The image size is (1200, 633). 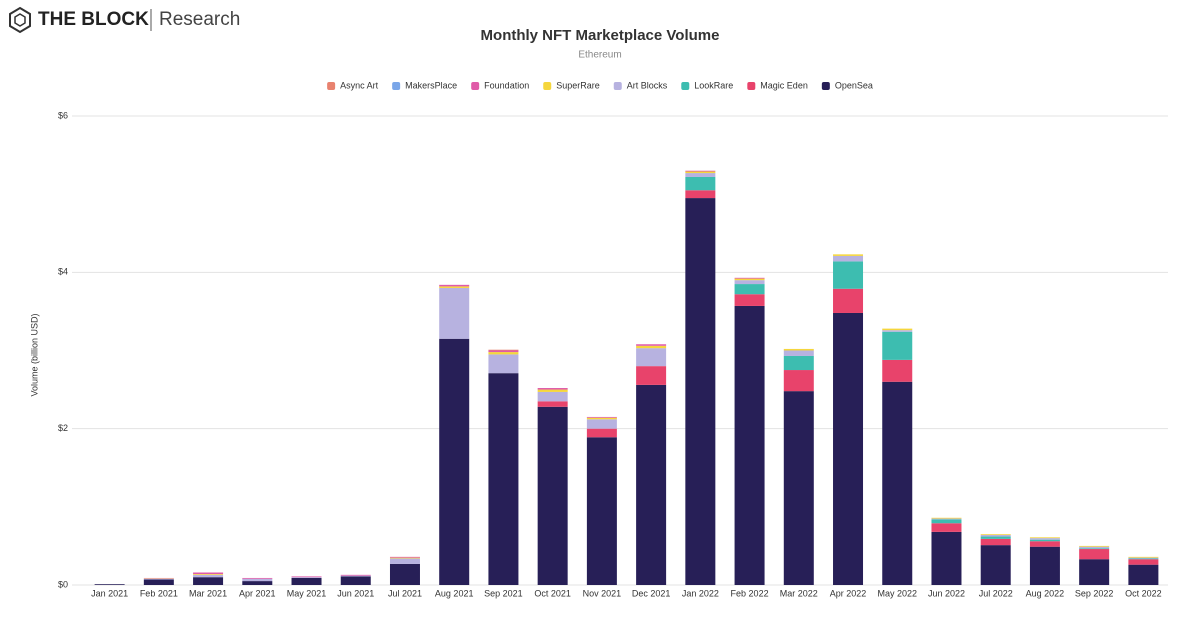 What do you see at coordinates (454, 593) in the screenshot?
I see `x-tick-label: Aug 2021` at bounding box center [454, 593].